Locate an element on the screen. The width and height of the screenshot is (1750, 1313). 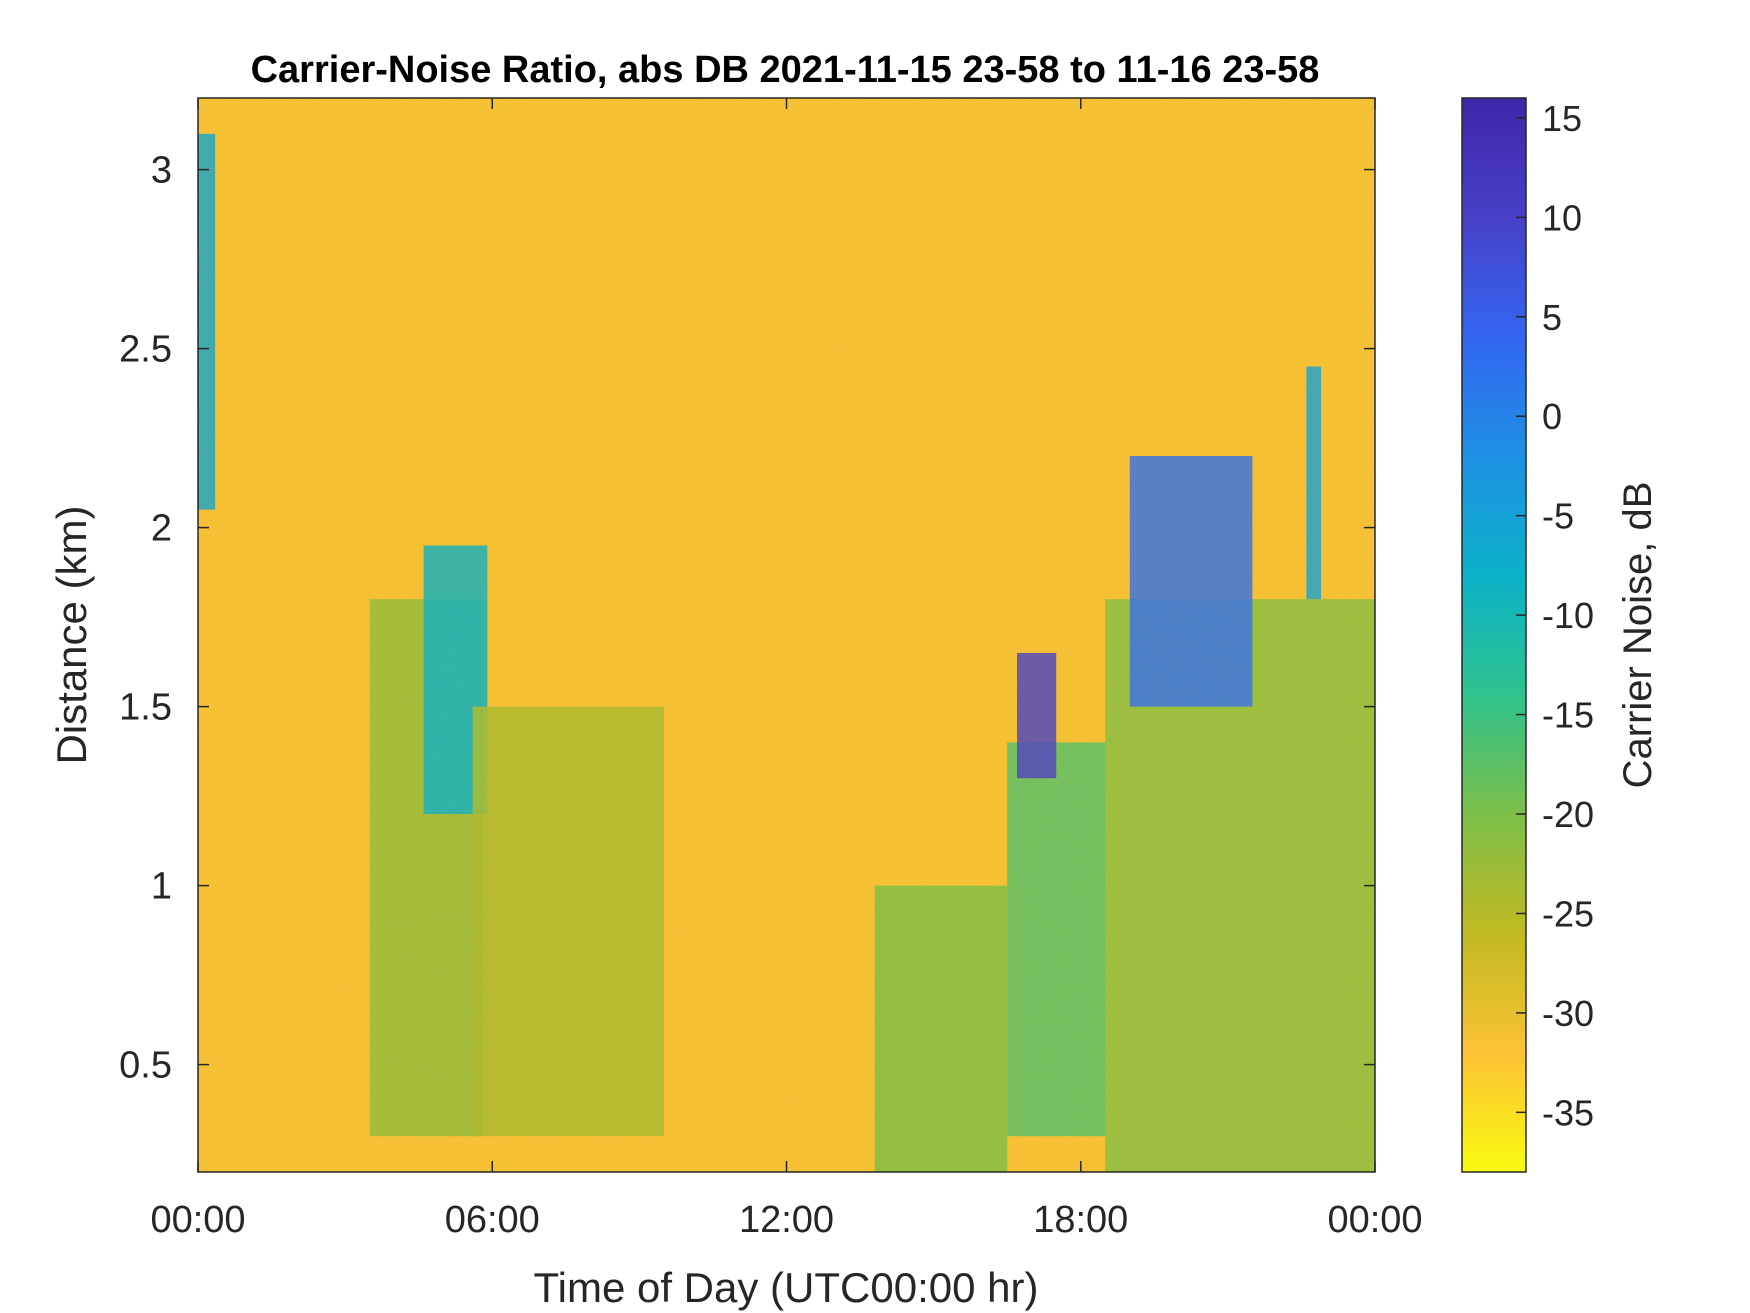
colorbar-fill is located at coordinates (1494, 635).